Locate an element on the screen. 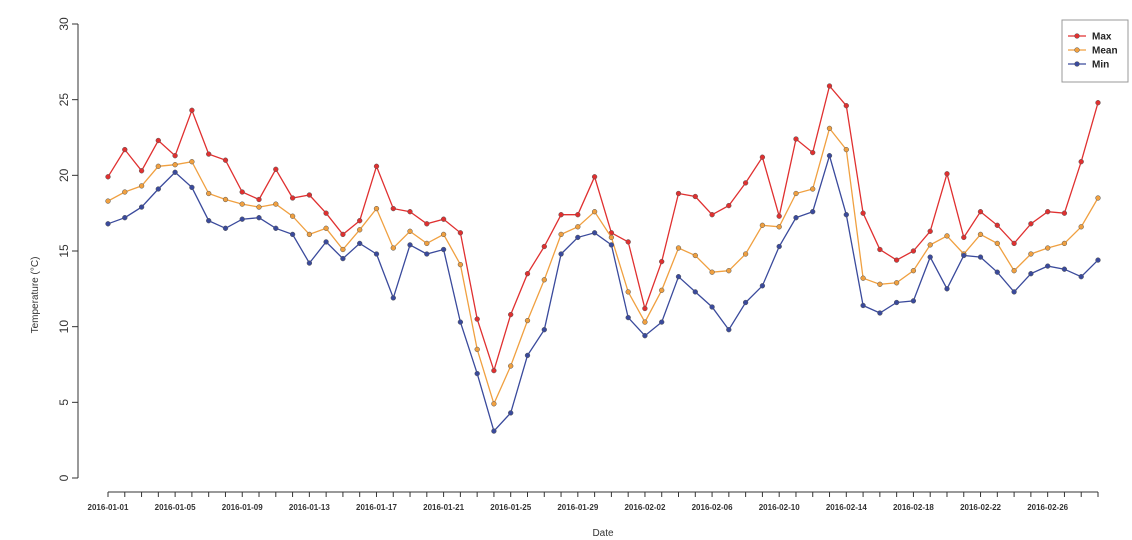  y-tick-label: 5 is located at coordinates (64, 402).